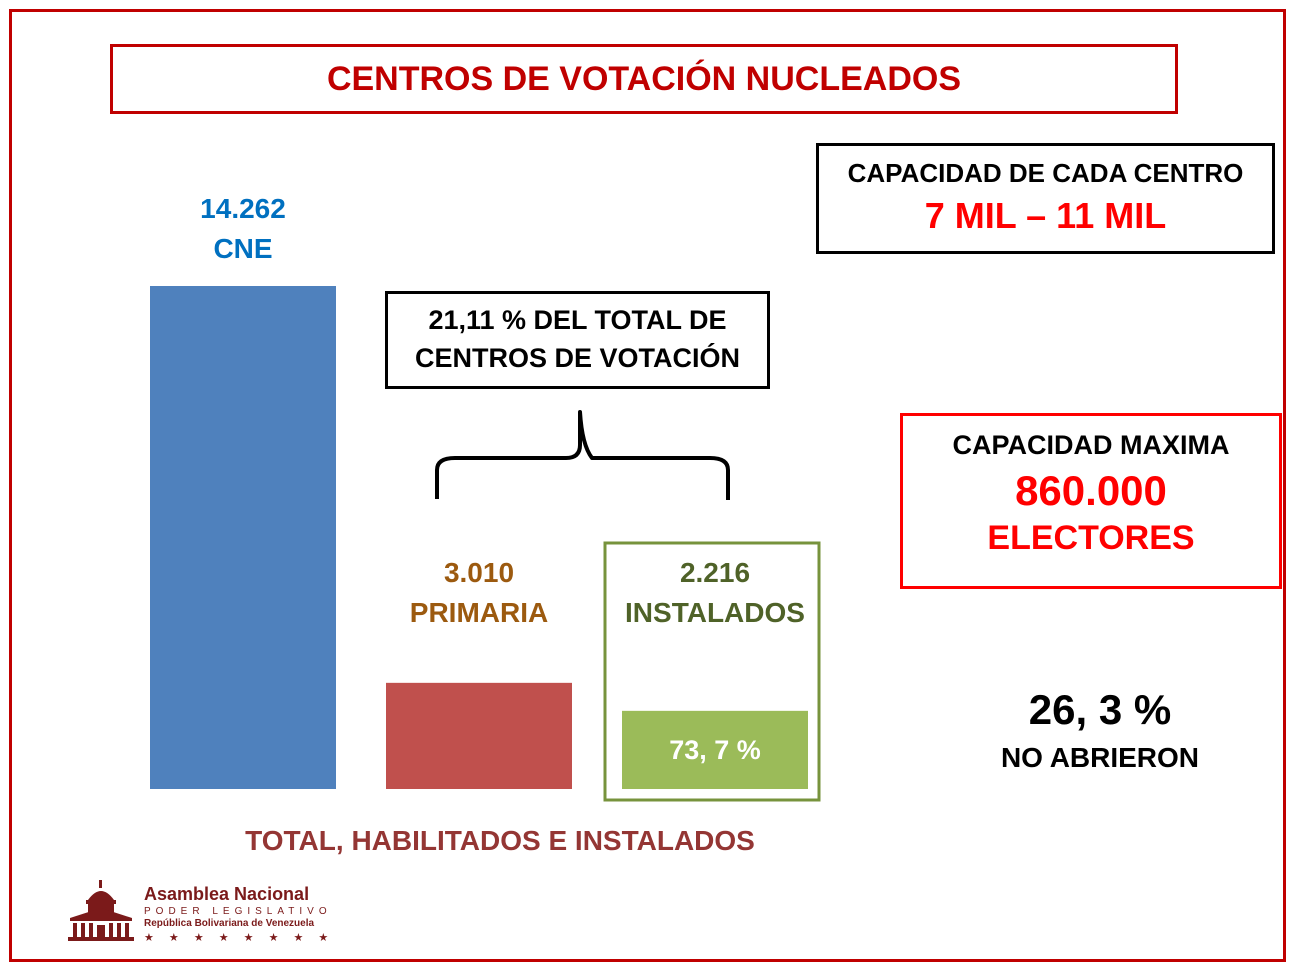  What do you see at coordinates (644, 79) in the screenshot?
I see `page-title: CENTROS DE VOTACIÓN NUCLEADOS` at bounding box center [644, 79].